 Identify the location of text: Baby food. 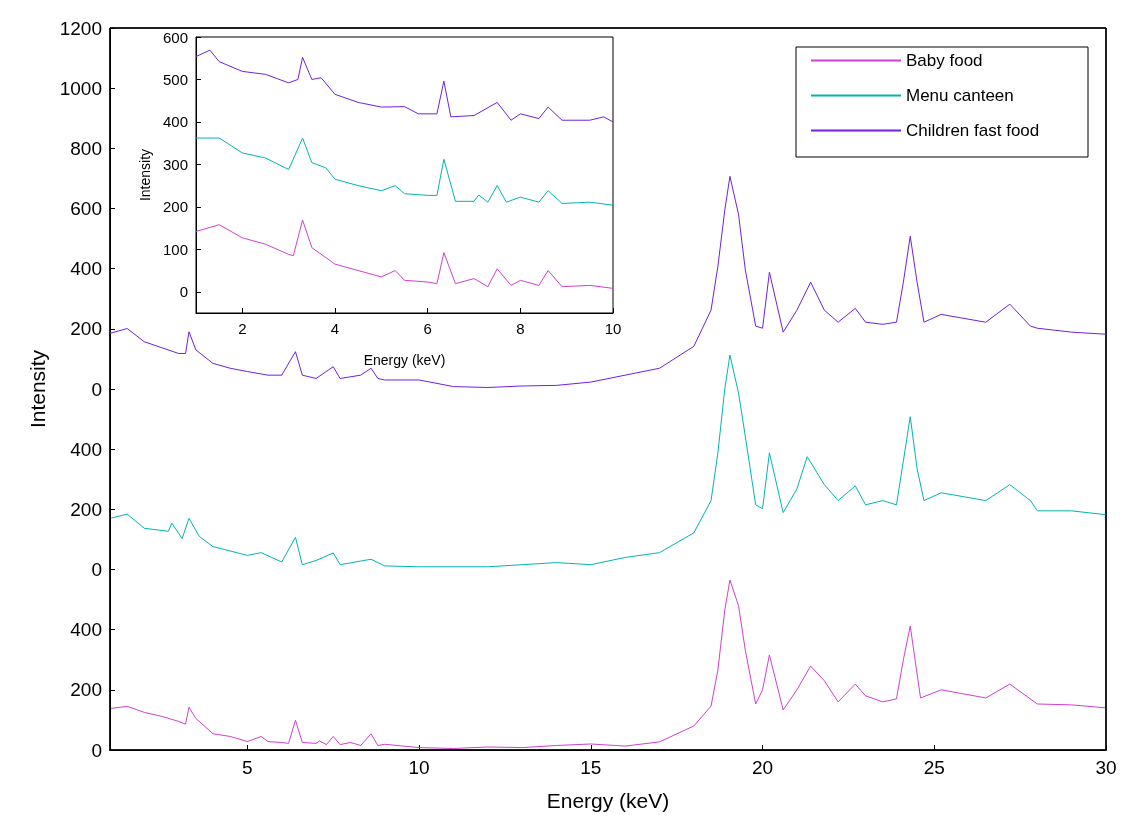
(944, 60).